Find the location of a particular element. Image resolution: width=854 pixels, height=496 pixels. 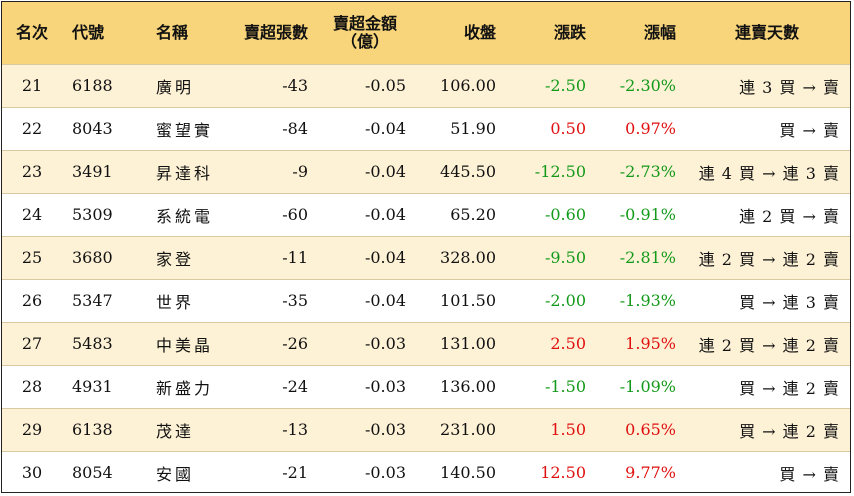

cell-net-sell-lots: -43 is located at coordinates (270, 85).